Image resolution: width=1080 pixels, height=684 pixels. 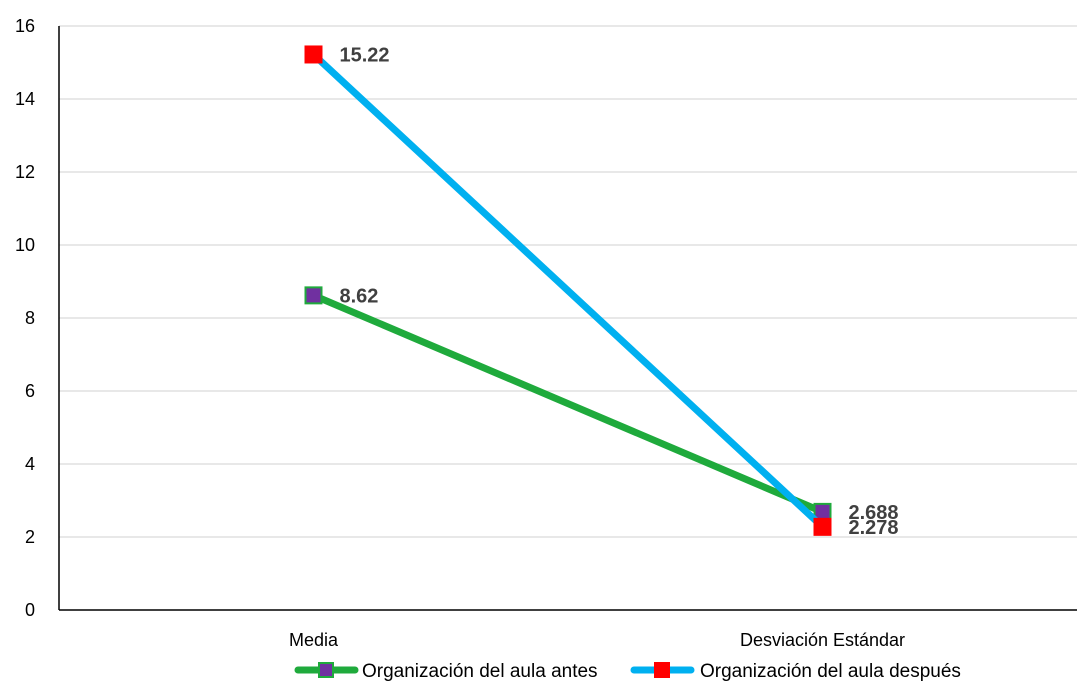 I want to click on y-tick-label: 14, so click(x=25, y=99).